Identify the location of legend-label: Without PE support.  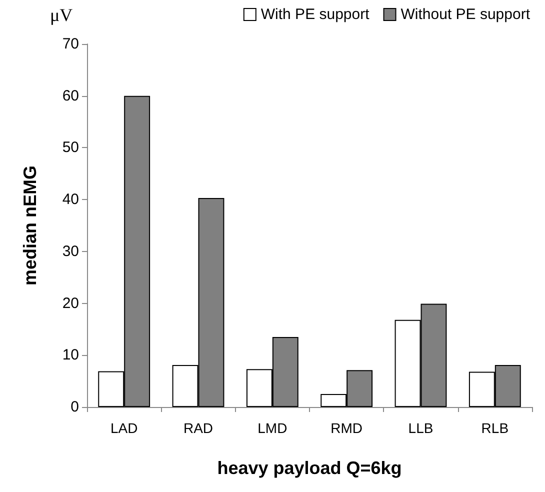
(465, 14).